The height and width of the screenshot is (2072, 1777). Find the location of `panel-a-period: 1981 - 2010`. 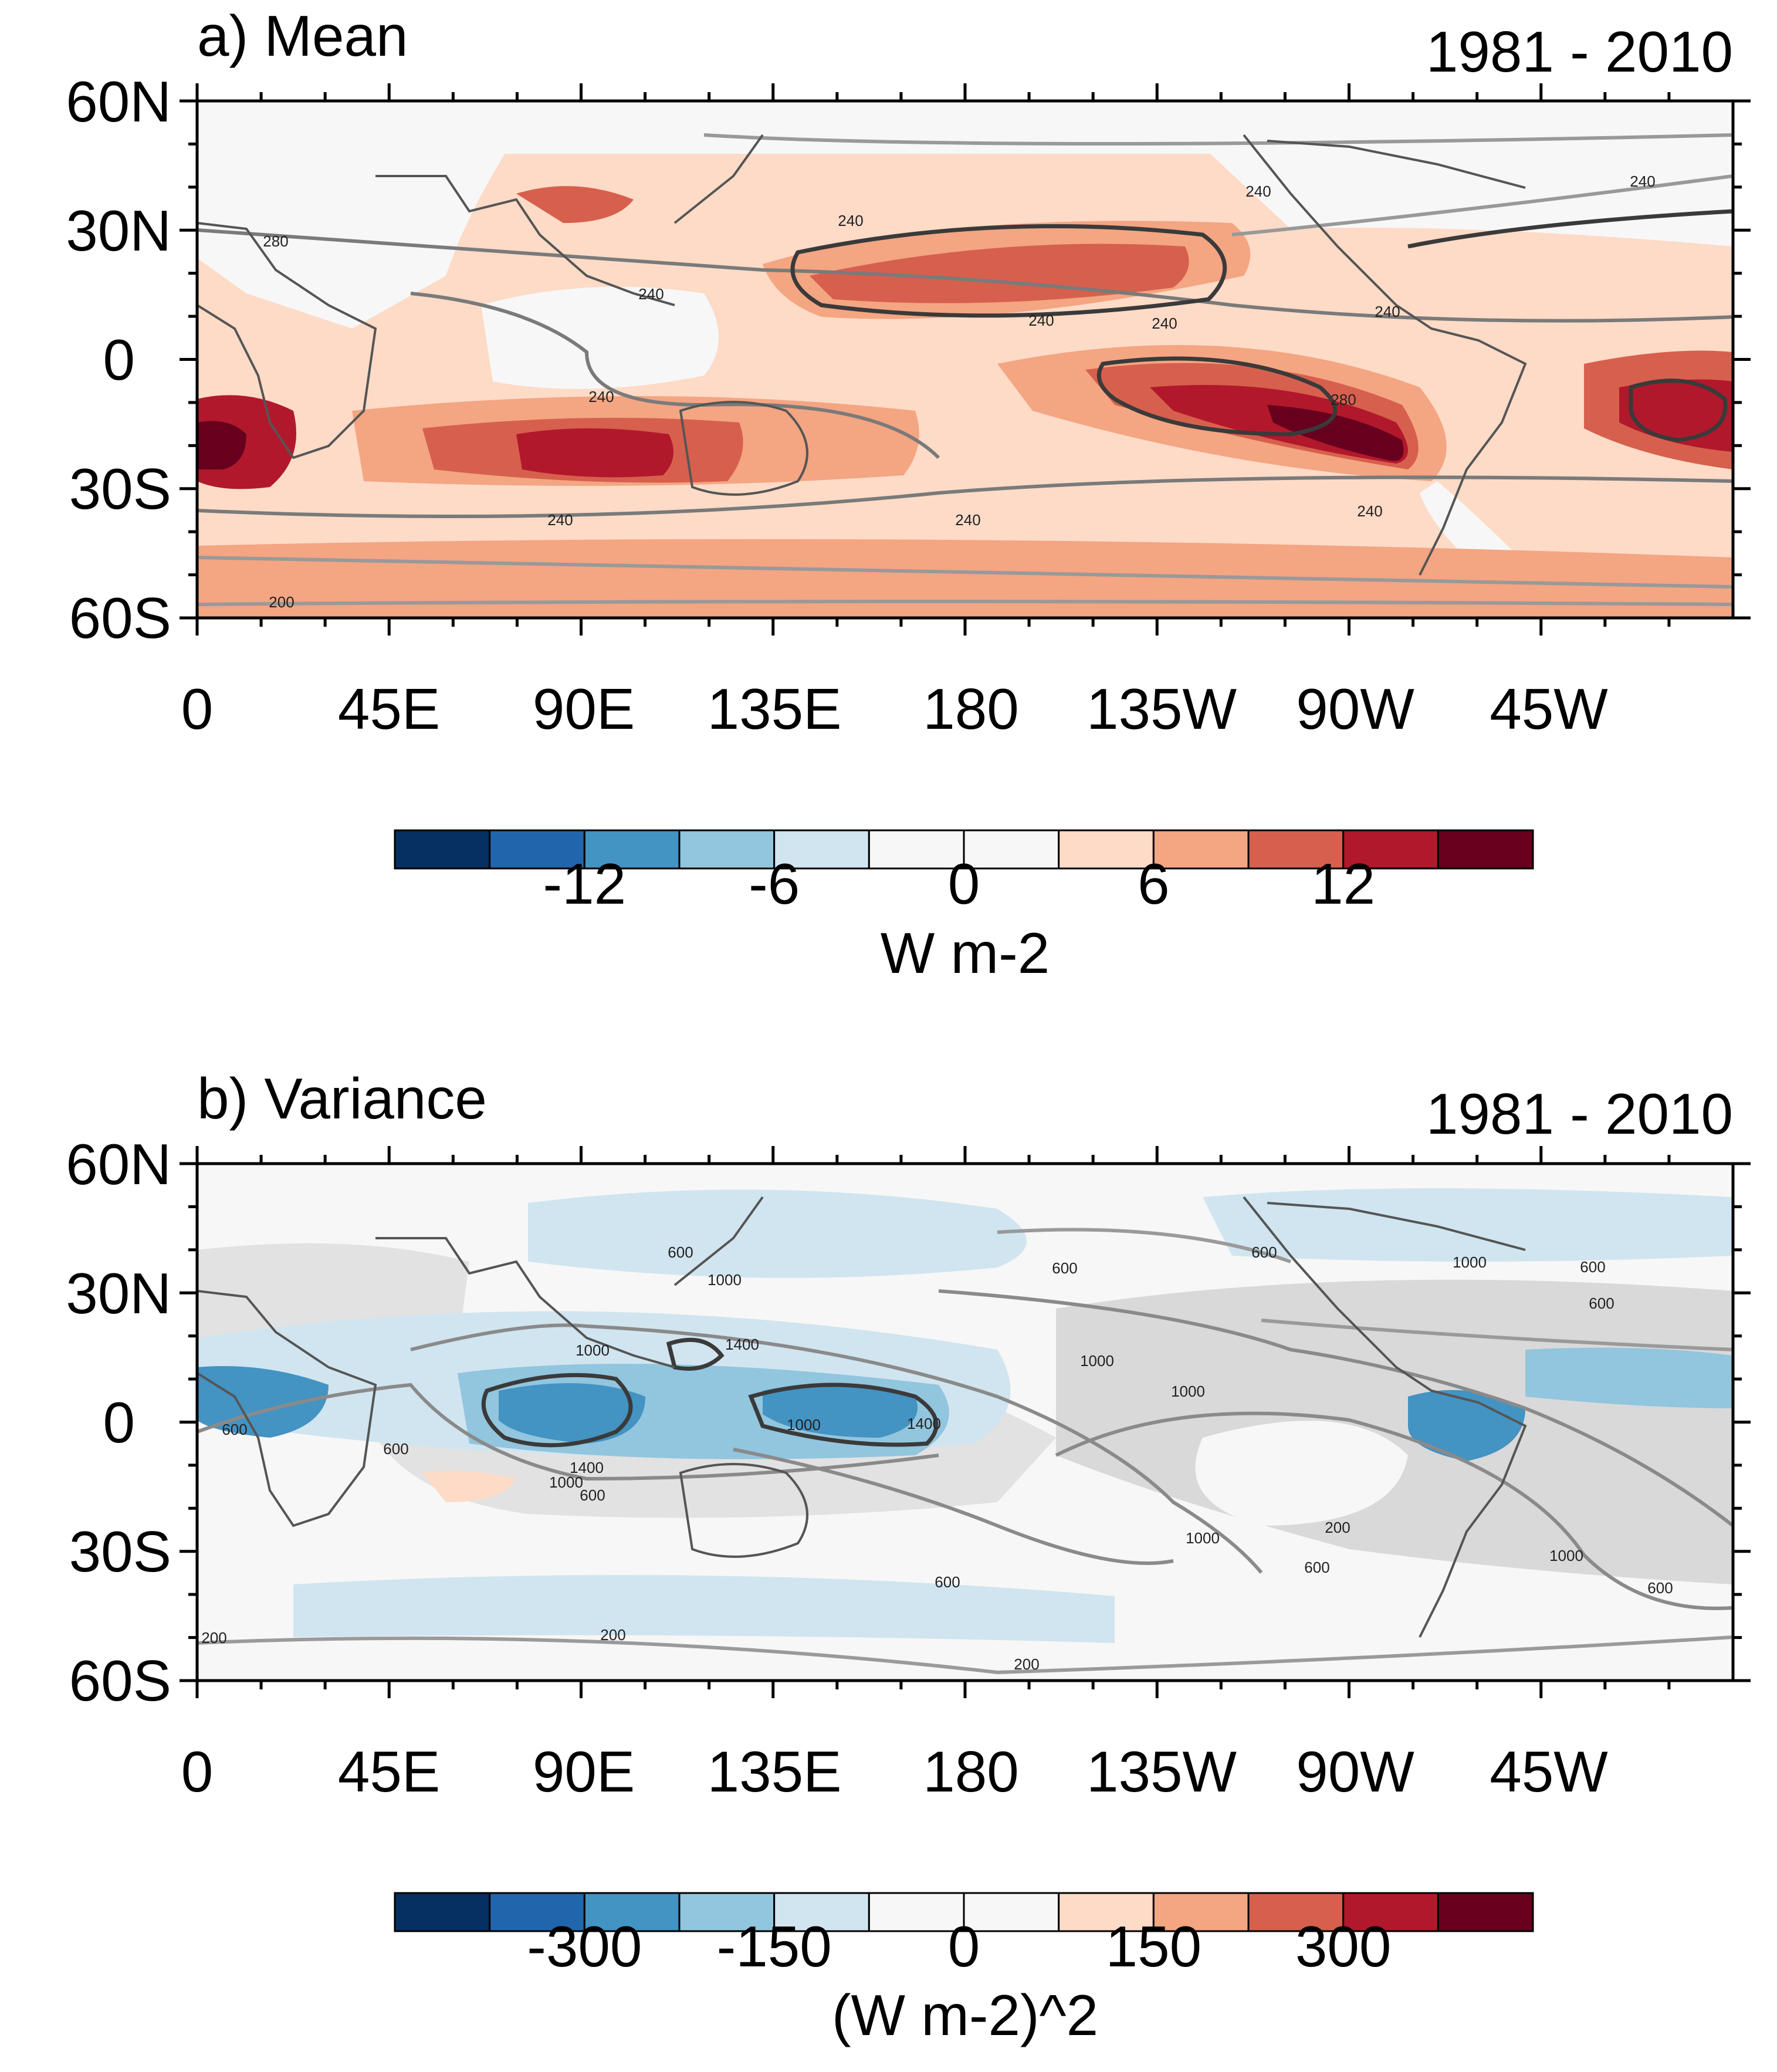

panel-a-period: 1981 - 2010 is located at coordinates (1579, 51).